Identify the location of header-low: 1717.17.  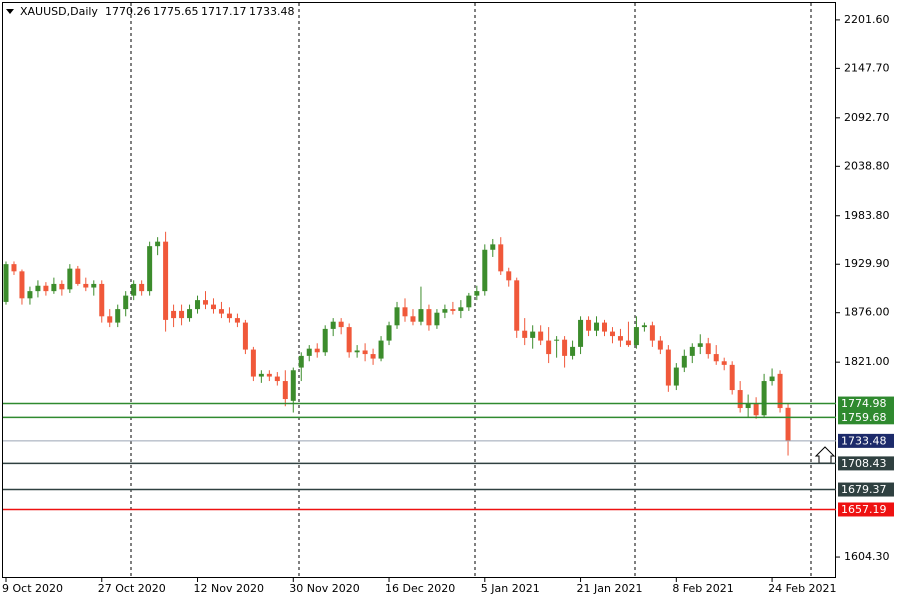
(224, 11).